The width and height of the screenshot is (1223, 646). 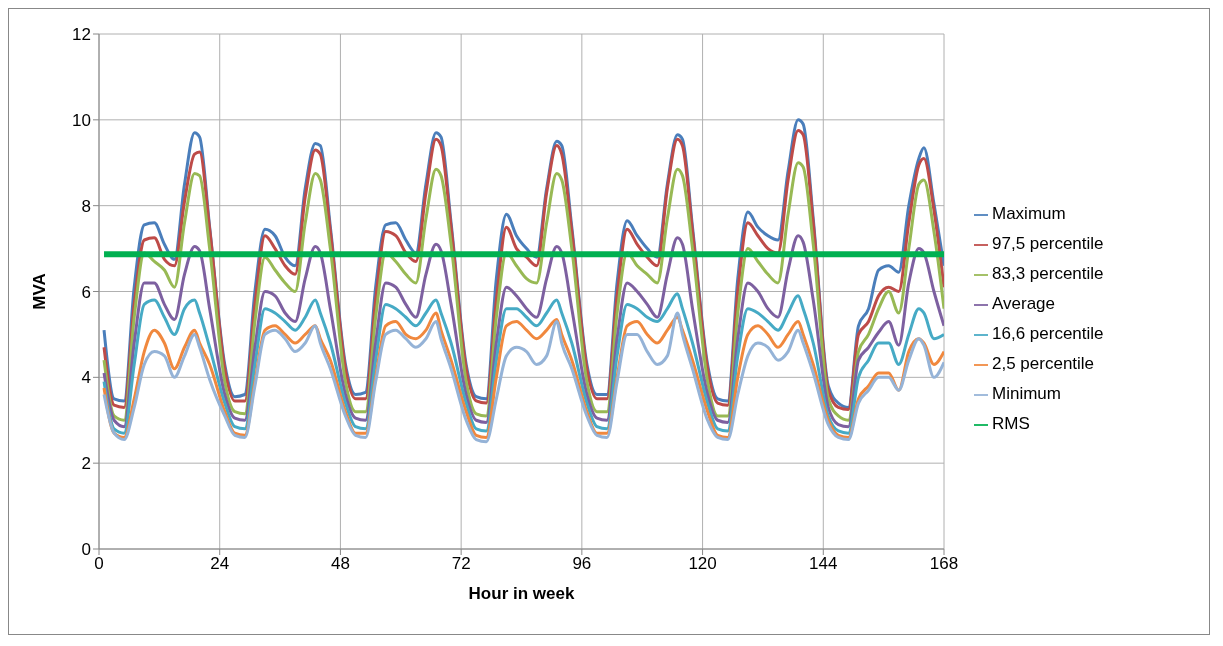 What do you see at coordinates (81, 120) in the screenshot?
I see `y-tick-label: 10` at bounding box center [81, 120].